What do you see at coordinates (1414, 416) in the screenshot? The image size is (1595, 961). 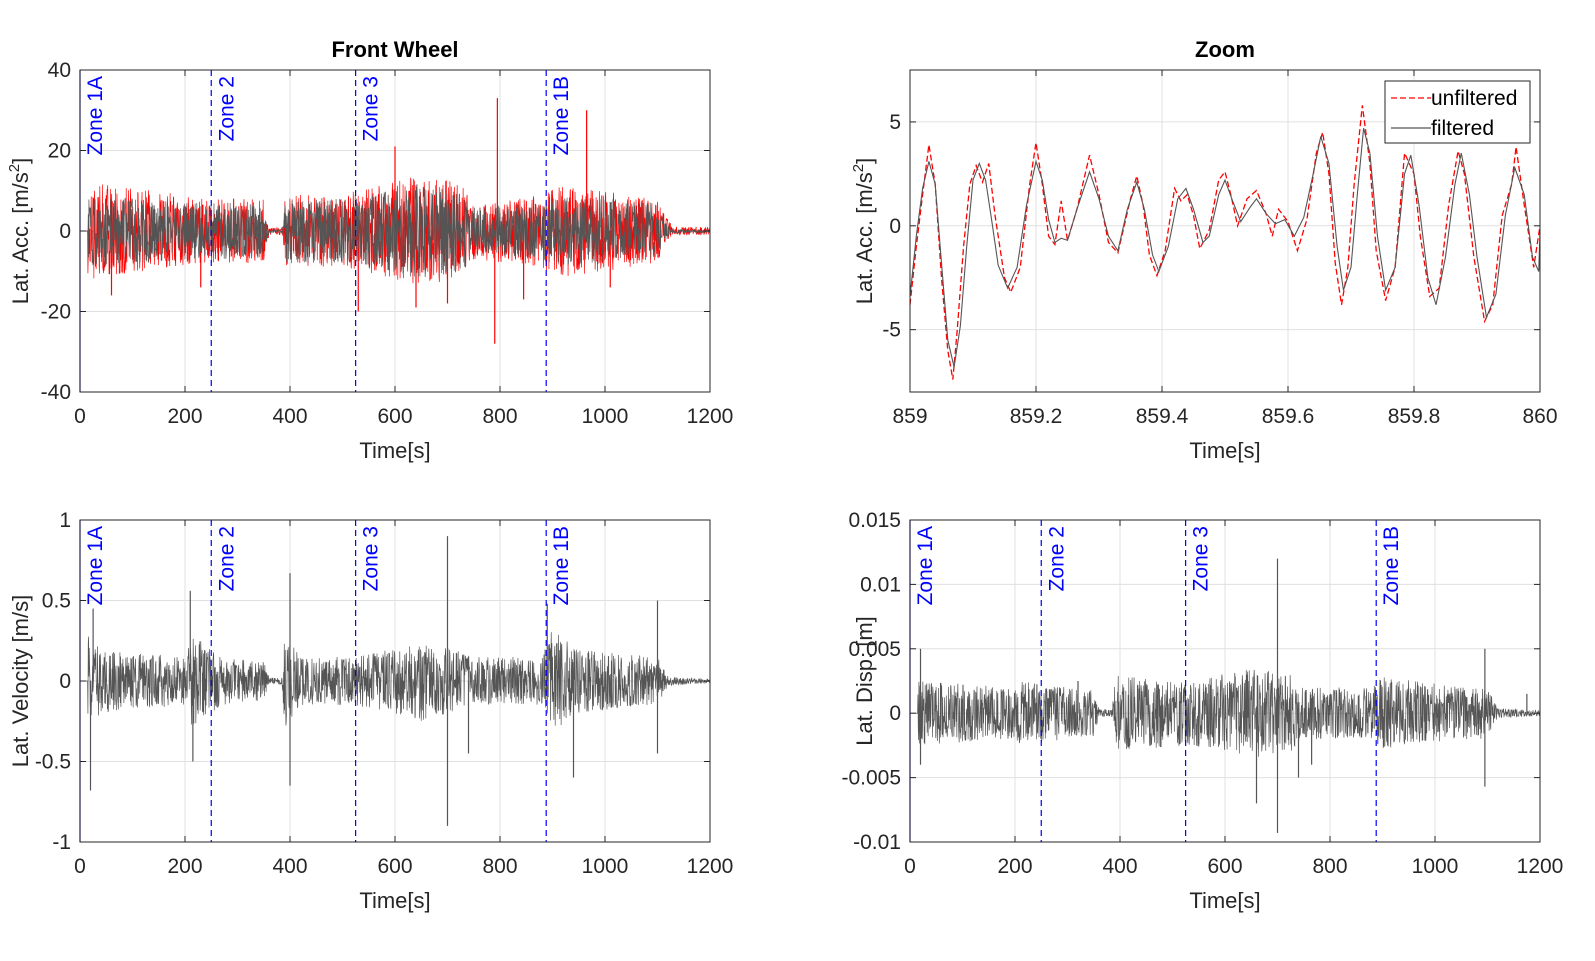 I see `x-tick-label: 859.8` at bounding box center [1414, 416].